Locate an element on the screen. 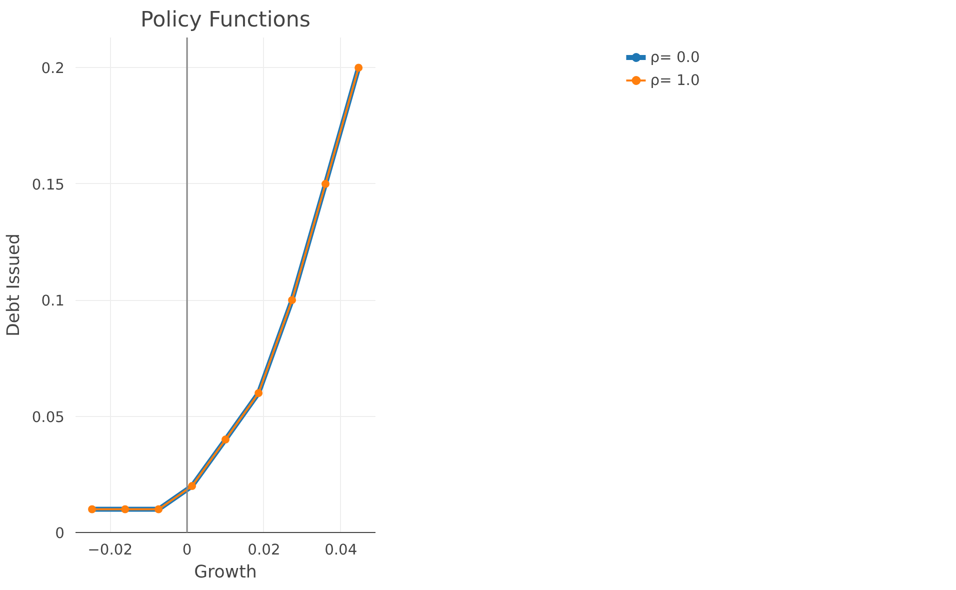 Image resolution: width=956 pixels, height=590 pixels. y-tick-label: 0.05 is located at coordinates (48, 417).